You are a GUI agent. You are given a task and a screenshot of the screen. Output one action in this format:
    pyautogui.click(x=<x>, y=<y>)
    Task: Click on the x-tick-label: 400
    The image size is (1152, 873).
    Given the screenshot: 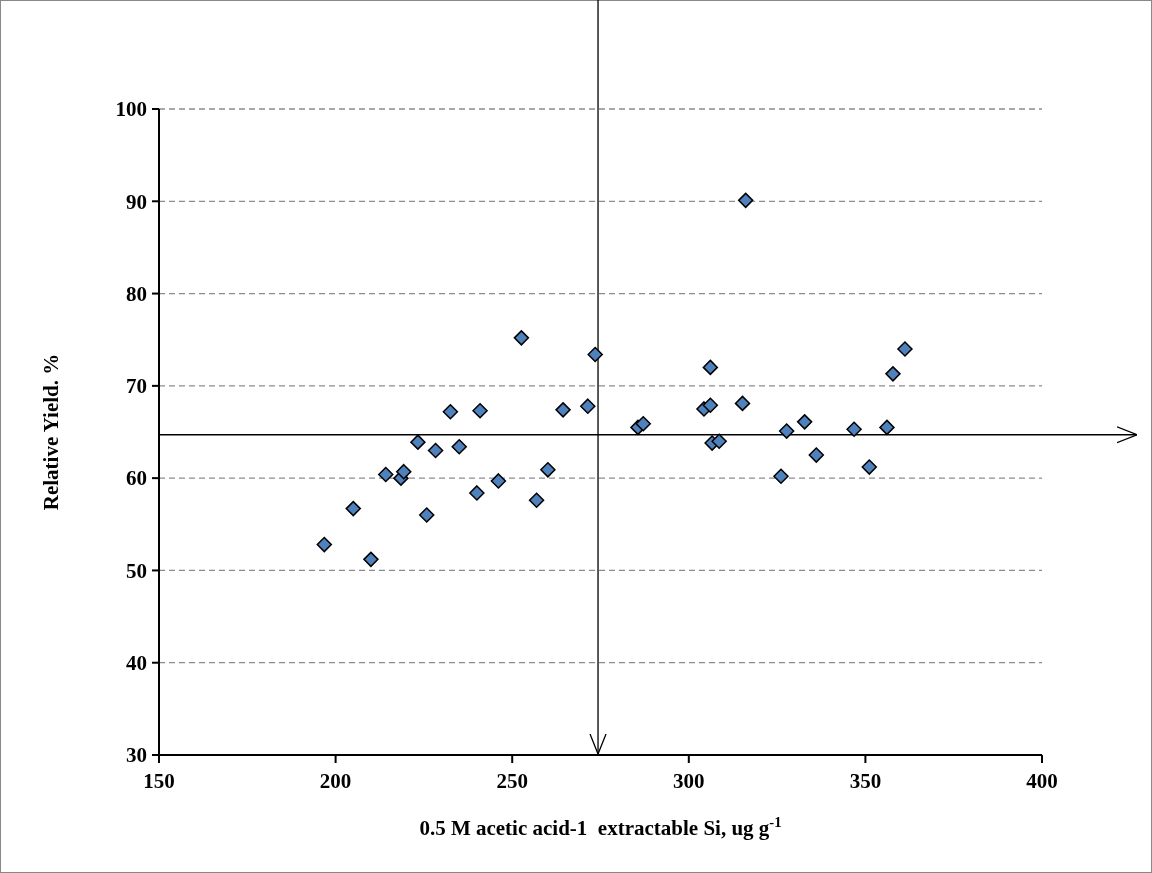 What is the action you would take?
    pyautogui.click(x=1042, y=781)
    